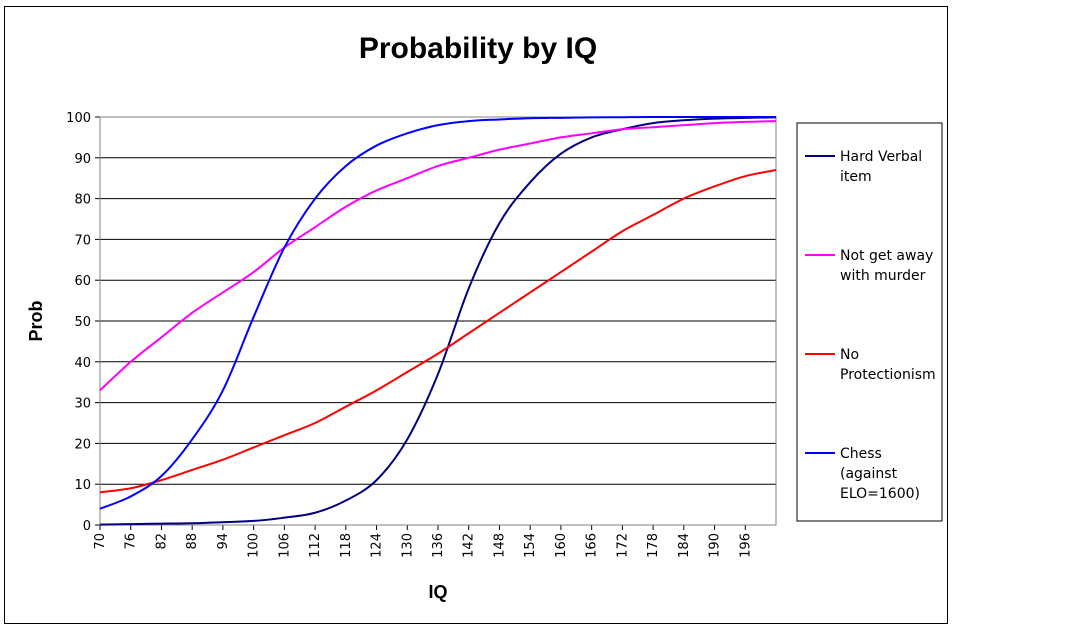  What do you see at coordinates (82, 485) in the screenshot?
I see `y-tick-label: 10` at bounding box center [82, 485].